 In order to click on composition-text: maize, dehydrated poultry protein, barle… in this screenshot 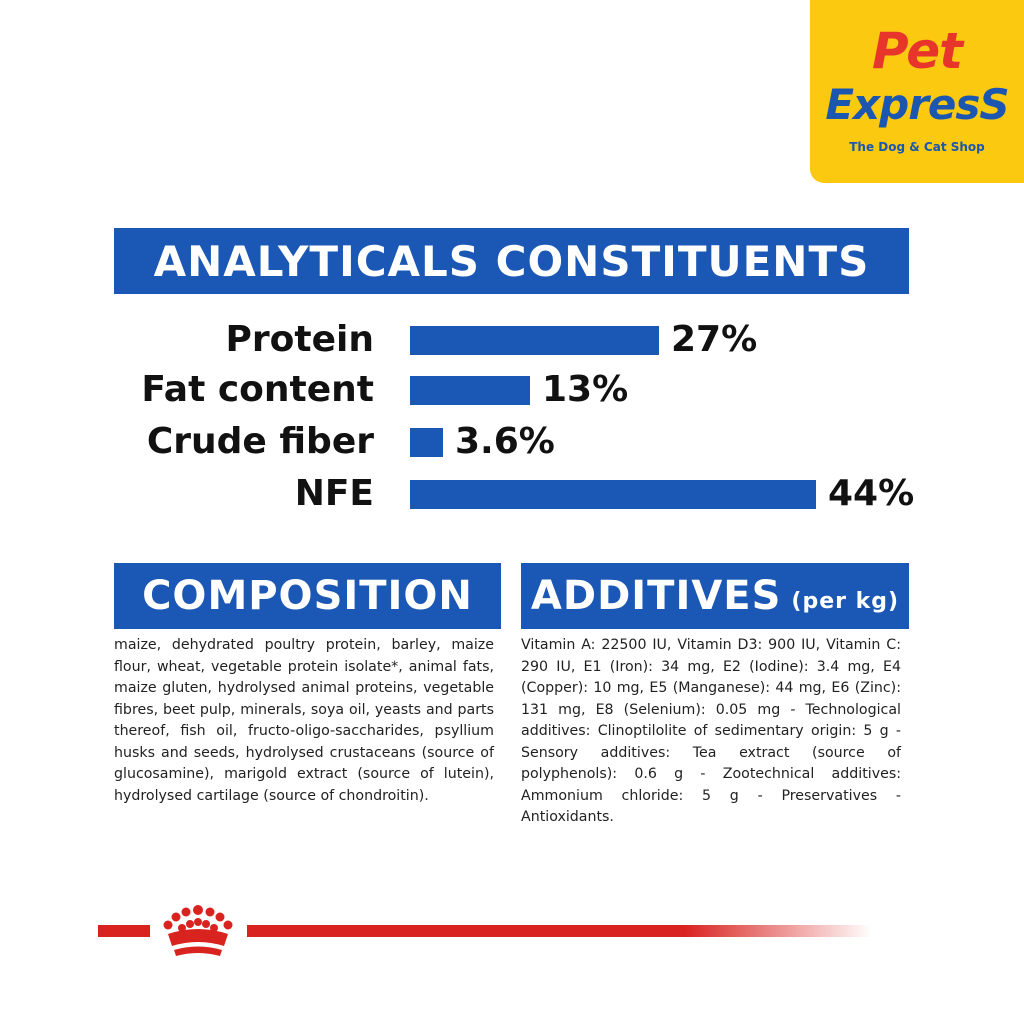, I will do `click(304, 720)`.